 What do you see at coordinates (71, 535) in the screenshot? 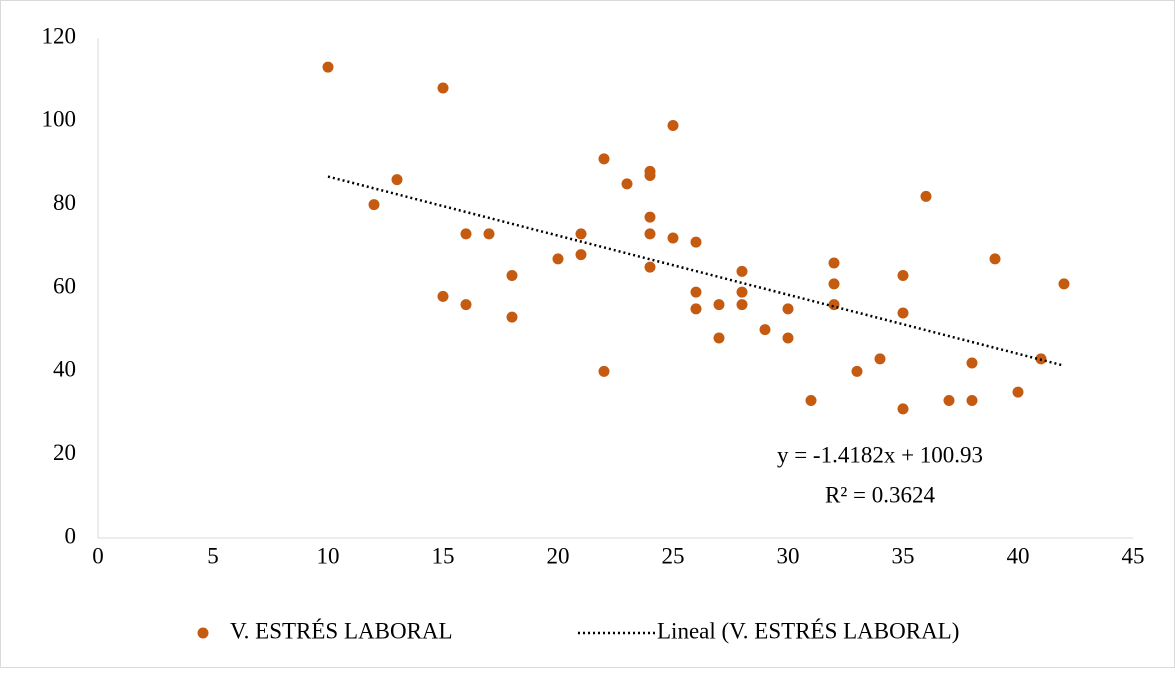
I see `y-tick-label: 0` at bounding box center [71, 535].